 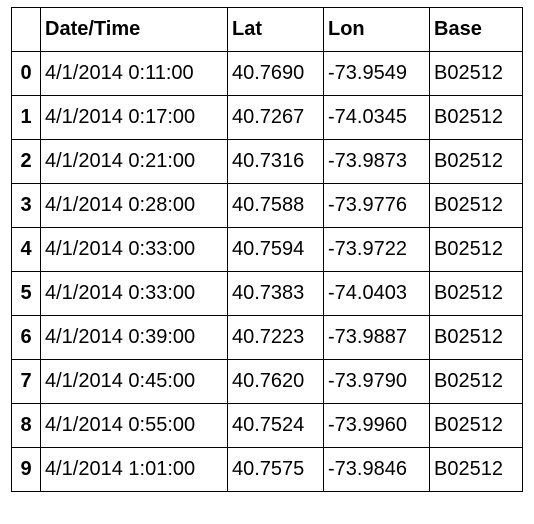 I want to click on cell-lat: 40.7316, so click(x=275, y=161).